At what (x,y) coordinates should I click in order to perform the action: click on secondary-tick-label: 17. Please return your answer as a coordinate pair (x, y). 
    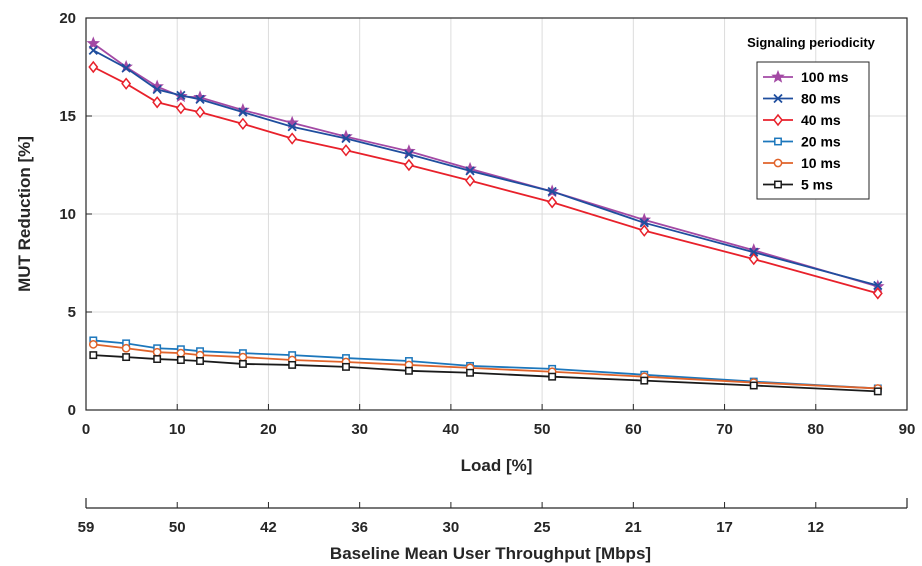
    Looking at the image, I should click on (724, 527).